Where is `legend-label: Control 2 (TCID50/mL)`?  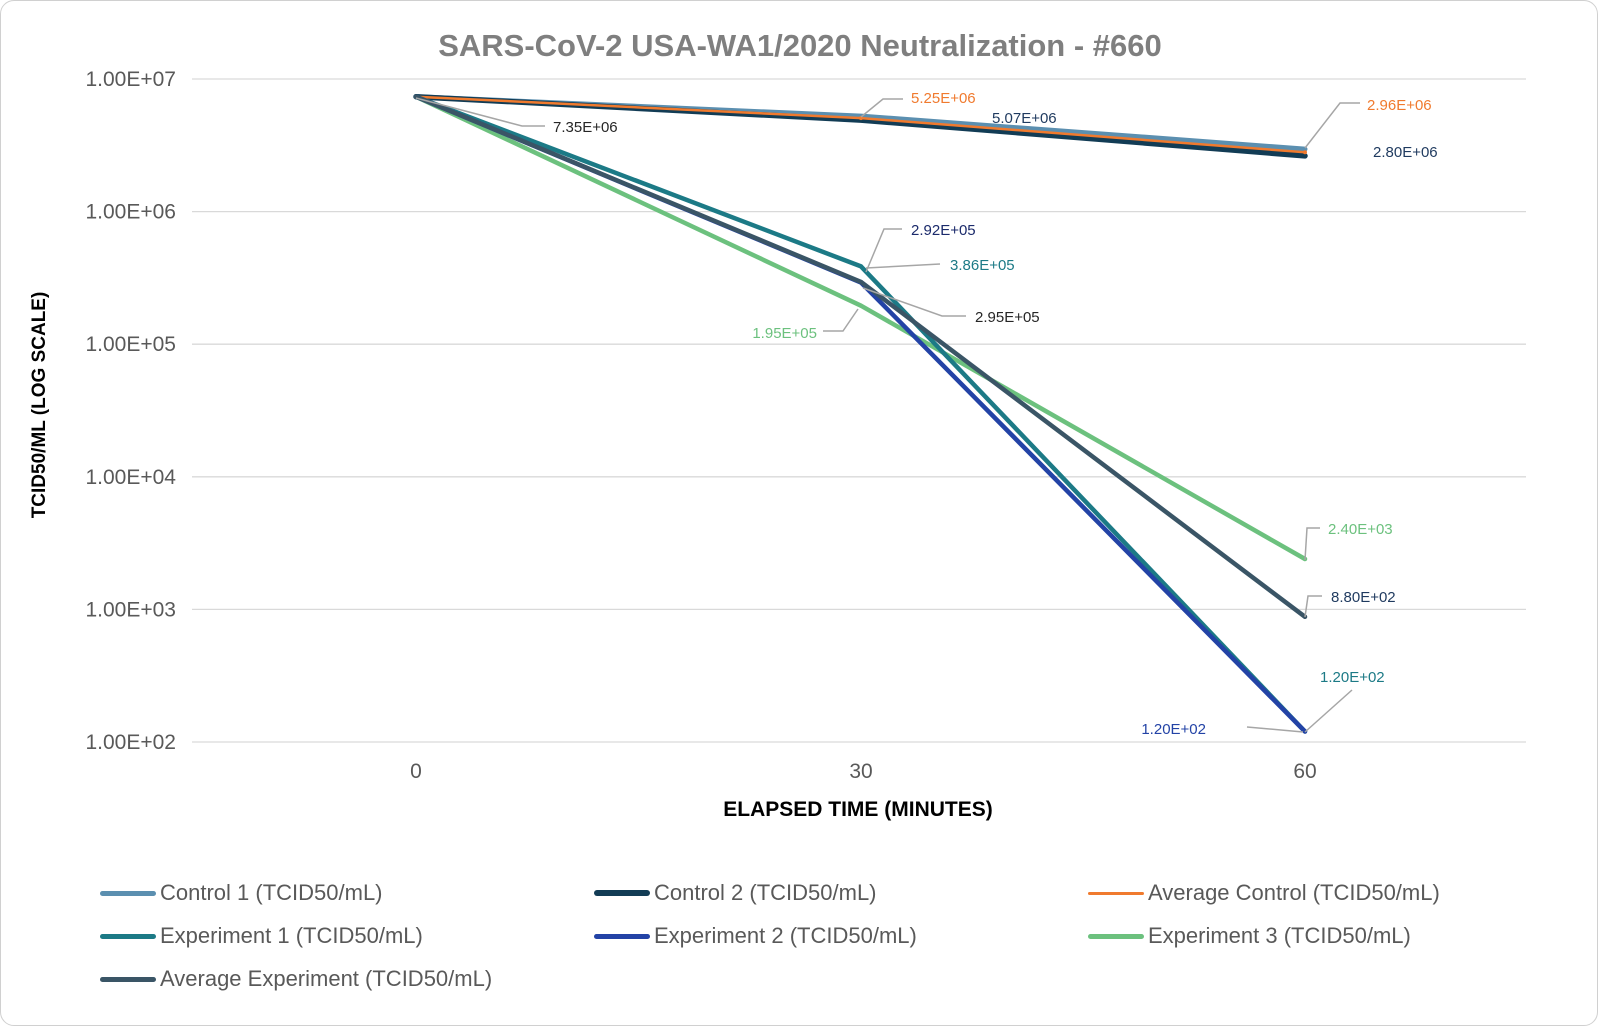 legend-label: Control 2 (TCID50/mL) is located at coordinates (765, 892).